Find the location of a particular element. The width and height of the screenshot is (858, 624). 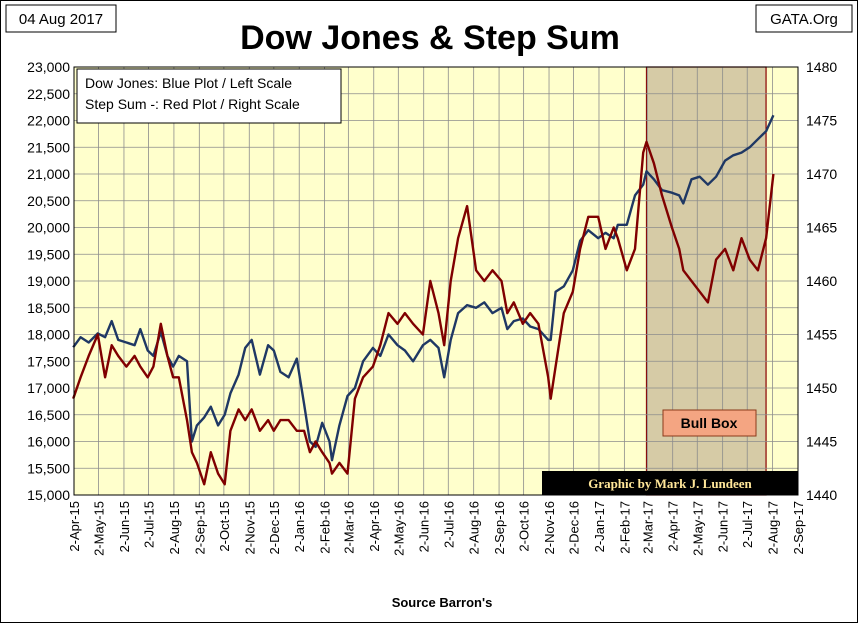

x-axis-tick-label: 2-Mar-16 is located at coordinates (348, 527).